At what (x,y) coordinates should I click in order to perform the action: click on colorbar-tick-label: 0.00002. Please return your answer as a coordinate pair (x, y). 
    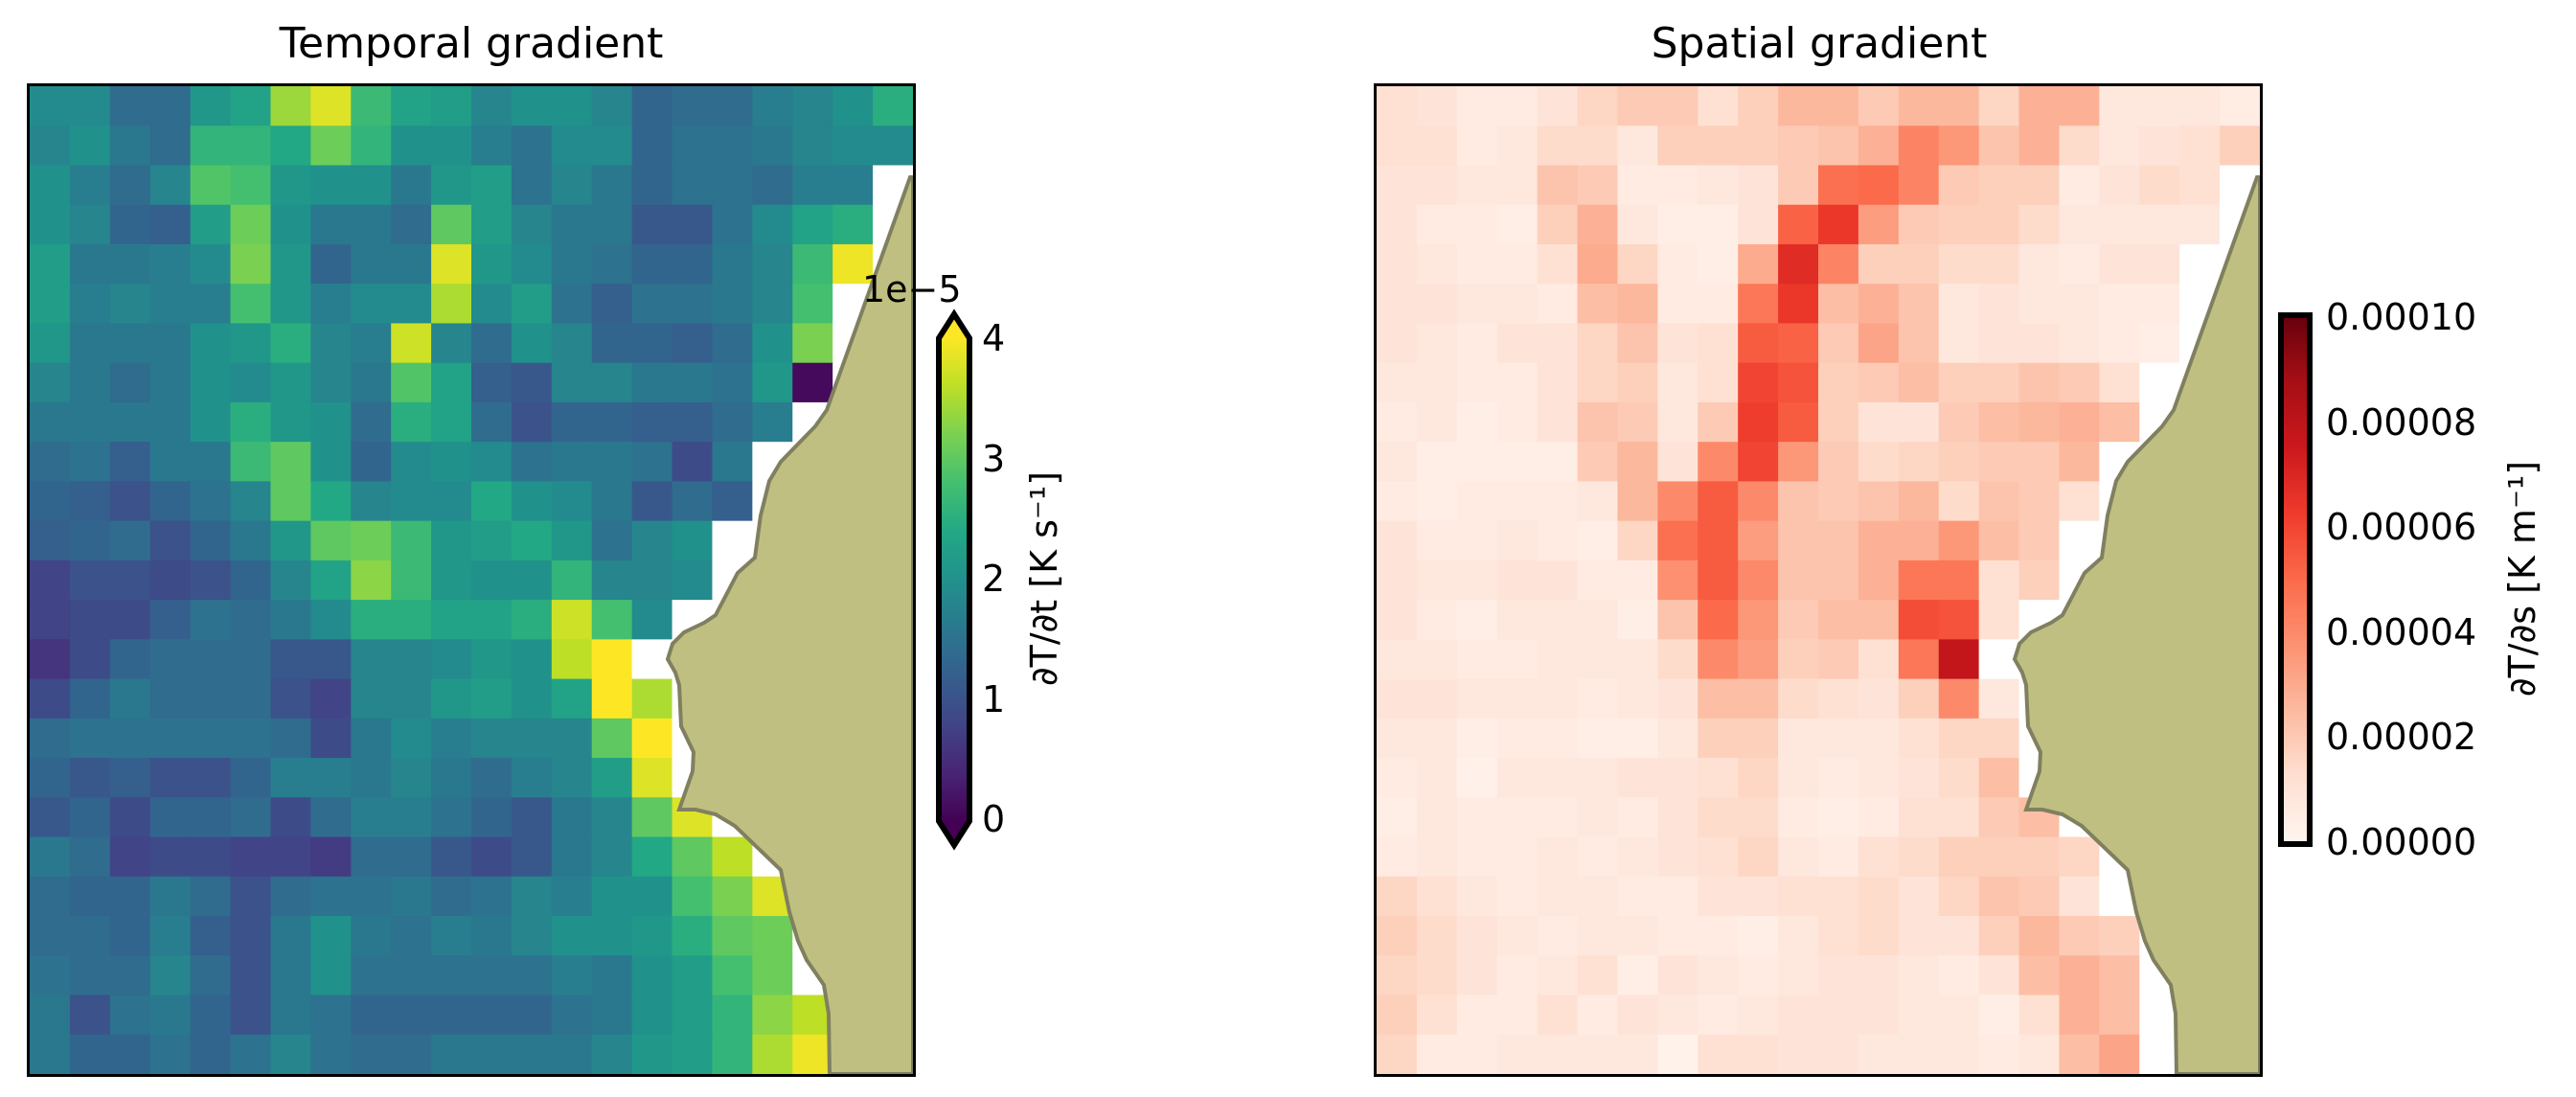
    Looking at the image, I should click on (2401, 737).